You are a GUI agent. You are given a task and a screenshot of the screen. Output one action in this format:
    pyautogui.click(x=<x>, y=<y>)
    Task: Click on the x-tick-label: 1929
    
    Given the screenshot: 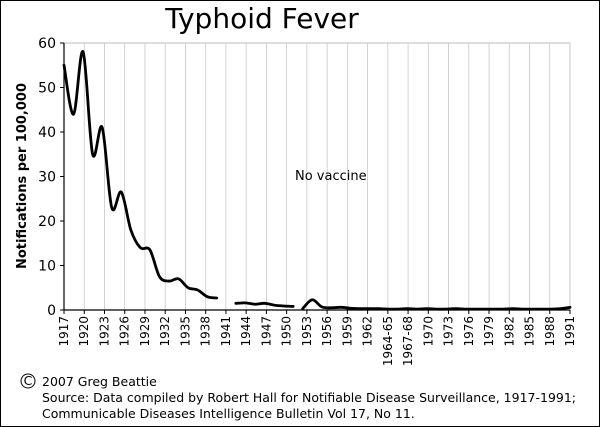 What is the action you would take?
    pyautogui.click(x=145, y=331)
    